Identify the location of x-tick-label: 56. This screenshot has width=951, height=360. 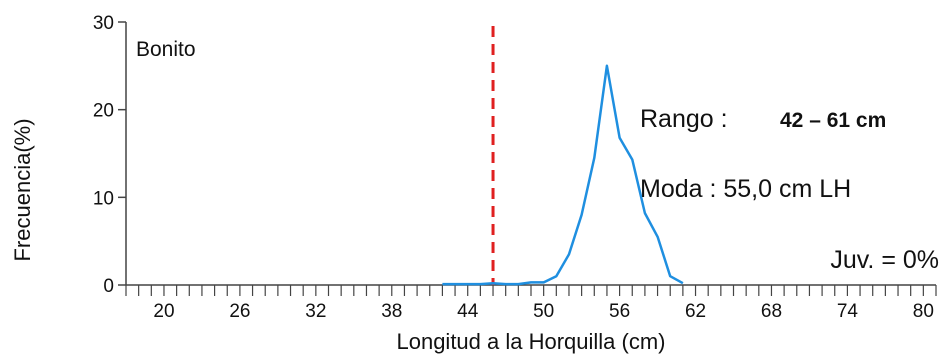
(619, 311).